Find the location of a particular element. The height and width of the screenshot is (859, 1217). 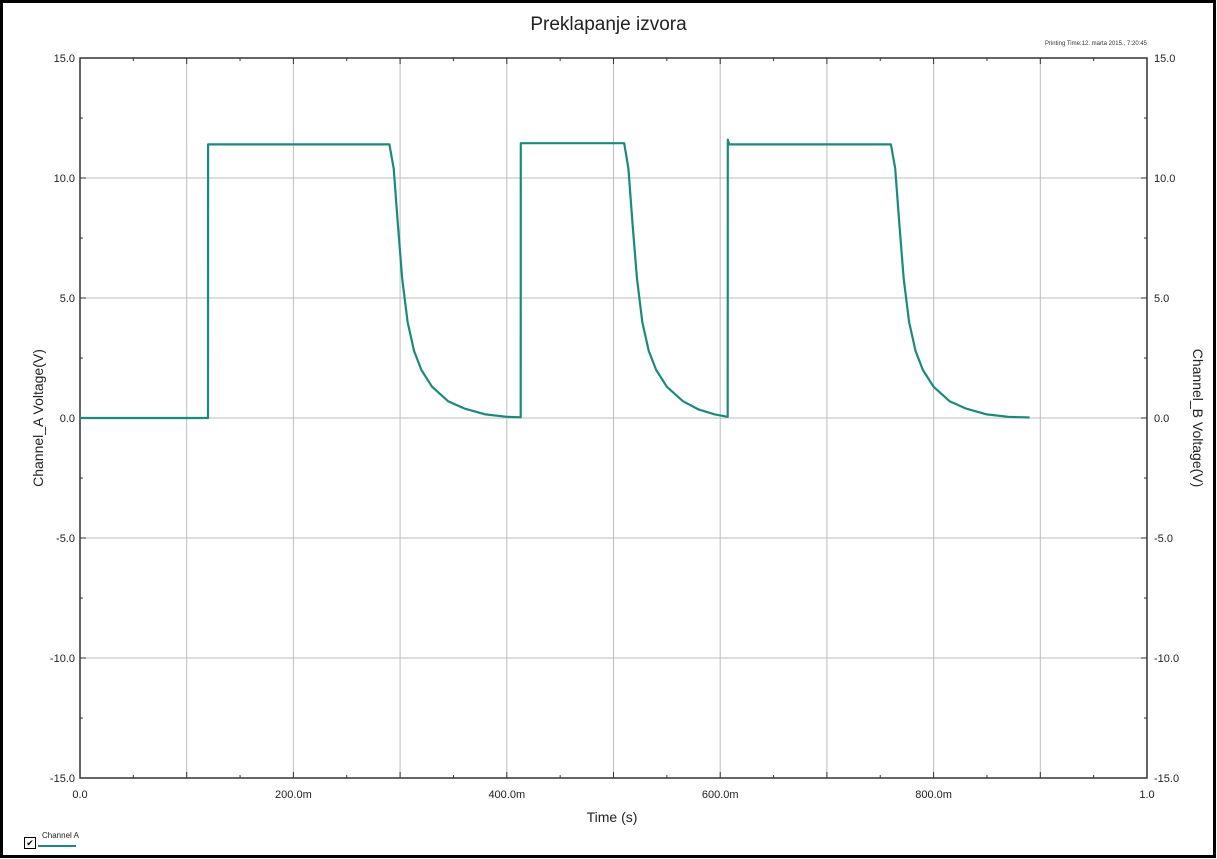

y-tick-label-left: 15.0 is located at coordinates (64, 59).